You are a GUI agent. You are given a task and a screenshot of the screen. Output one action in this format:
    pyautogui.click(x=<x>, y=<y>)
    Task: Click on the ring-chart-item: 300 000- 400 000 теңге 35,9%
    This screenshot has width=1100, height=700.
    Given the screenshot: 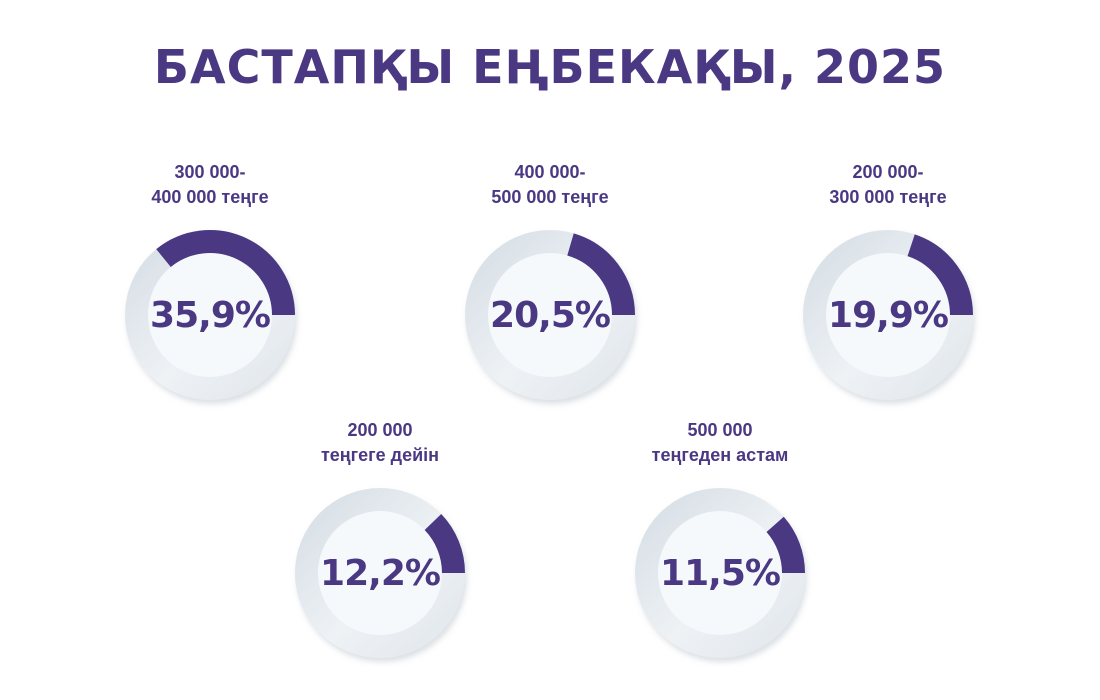 What is the action you would take?
    pyautogui.click(x=210, y=285)
    